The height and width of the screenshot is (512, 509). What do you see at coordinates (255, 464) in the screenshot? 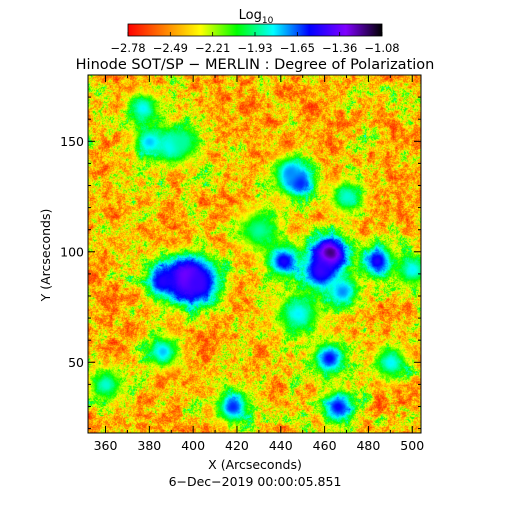
I see `x-axis-label: X (Arcseconds)` at bounding box center [255, 464].